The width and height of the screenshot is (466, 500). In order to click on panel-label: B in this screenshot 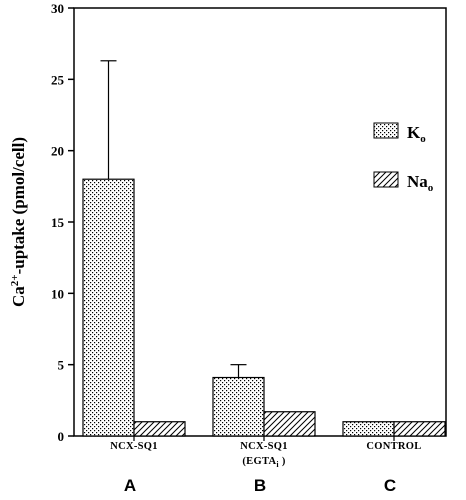, I will do `click(260, 485)`.